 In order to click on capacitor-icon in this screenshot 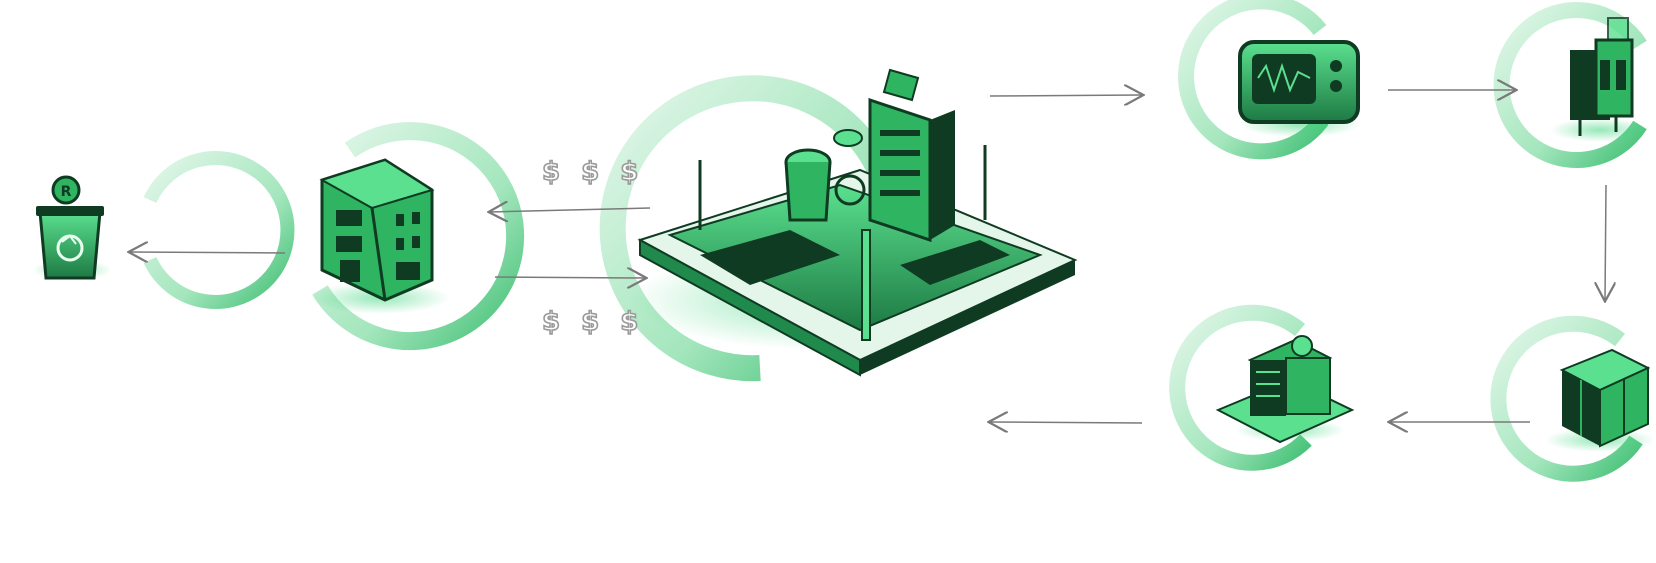, I will do `click(1602, 76)`.